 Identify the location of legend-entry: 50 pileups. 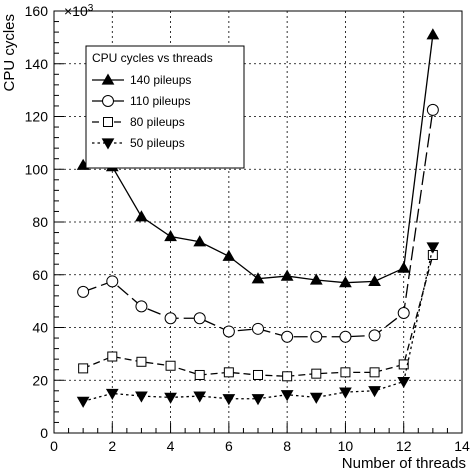
(138, 143).